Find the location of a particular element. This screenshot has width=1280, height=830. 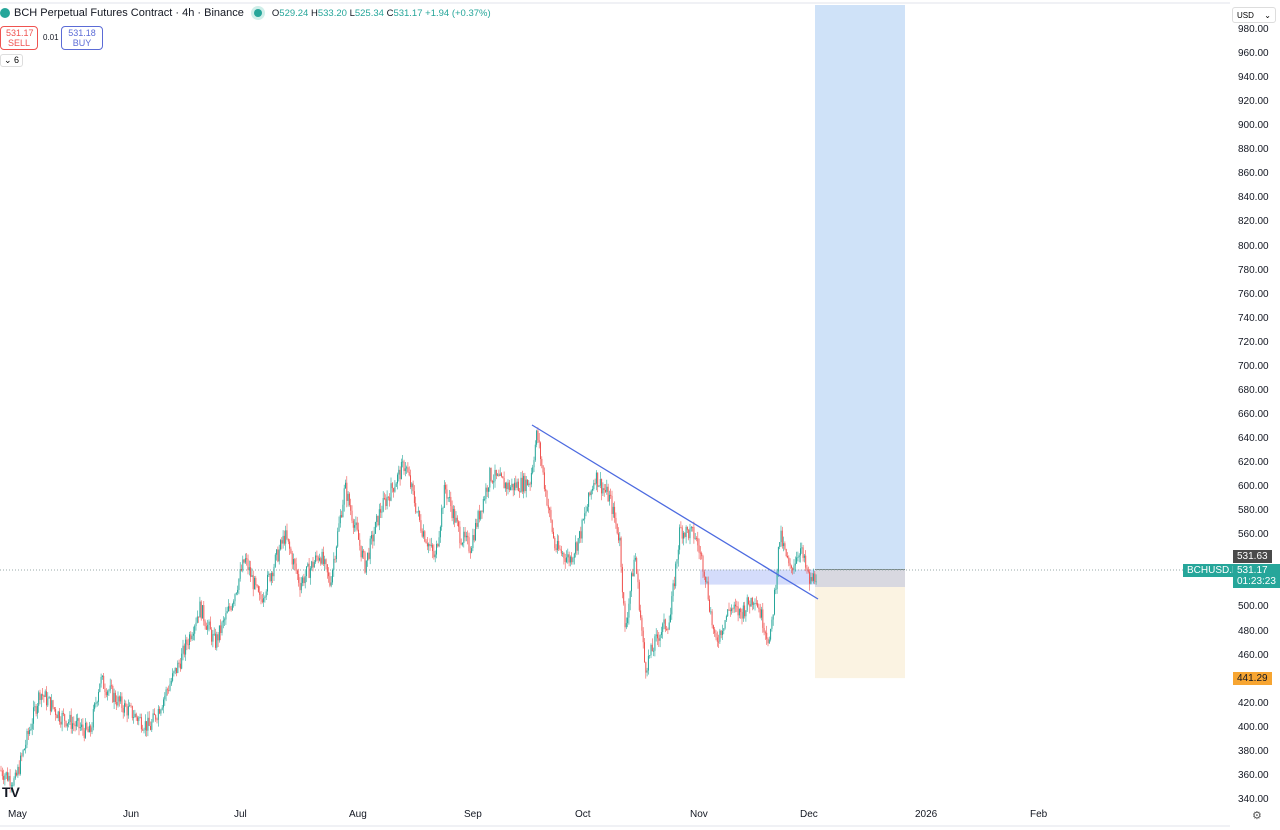

settings-gear-icon: ⚙ is located at coordinates (1257, 816).